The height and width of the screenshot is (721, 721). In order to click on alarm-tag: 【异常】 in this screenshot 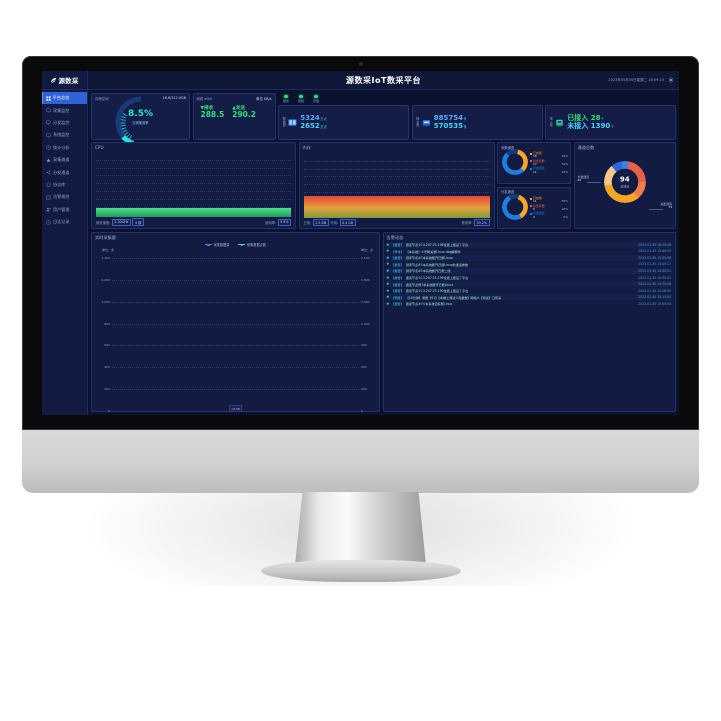, I will do `click(397, 251)`.